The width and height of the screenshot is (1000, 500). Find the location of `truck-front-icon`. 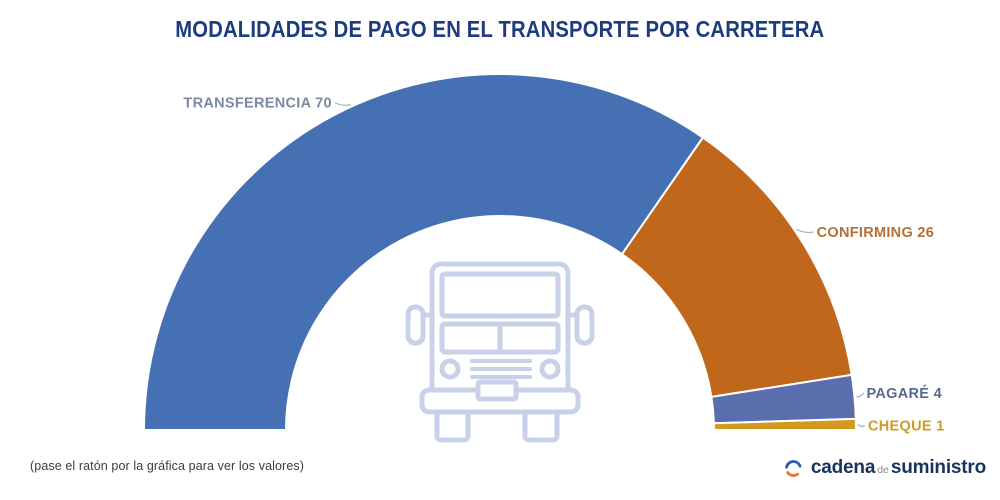

truck-front-icon is located at coordinates (500, 352).